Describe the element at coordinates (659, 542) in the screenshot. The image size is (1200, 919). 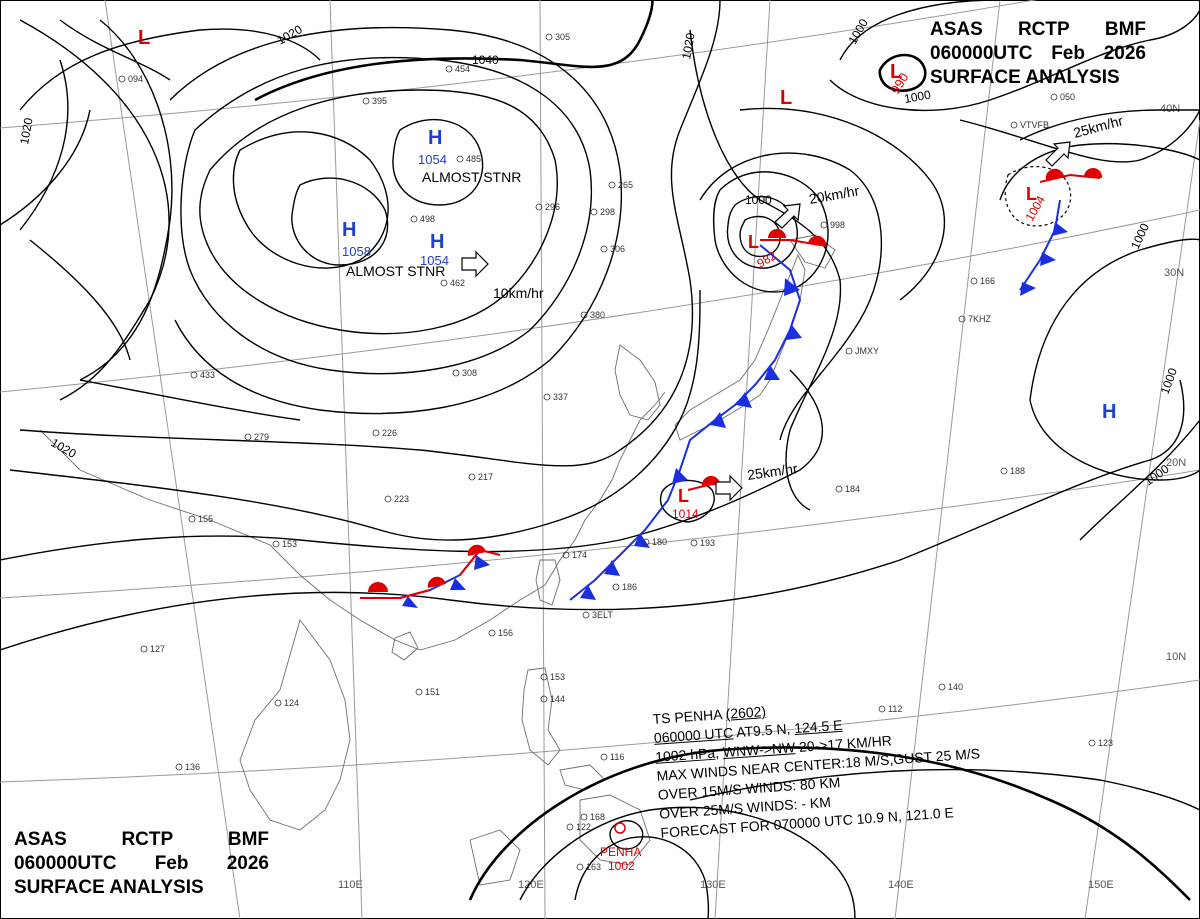
I see `station-plot-label: 180` at that location.